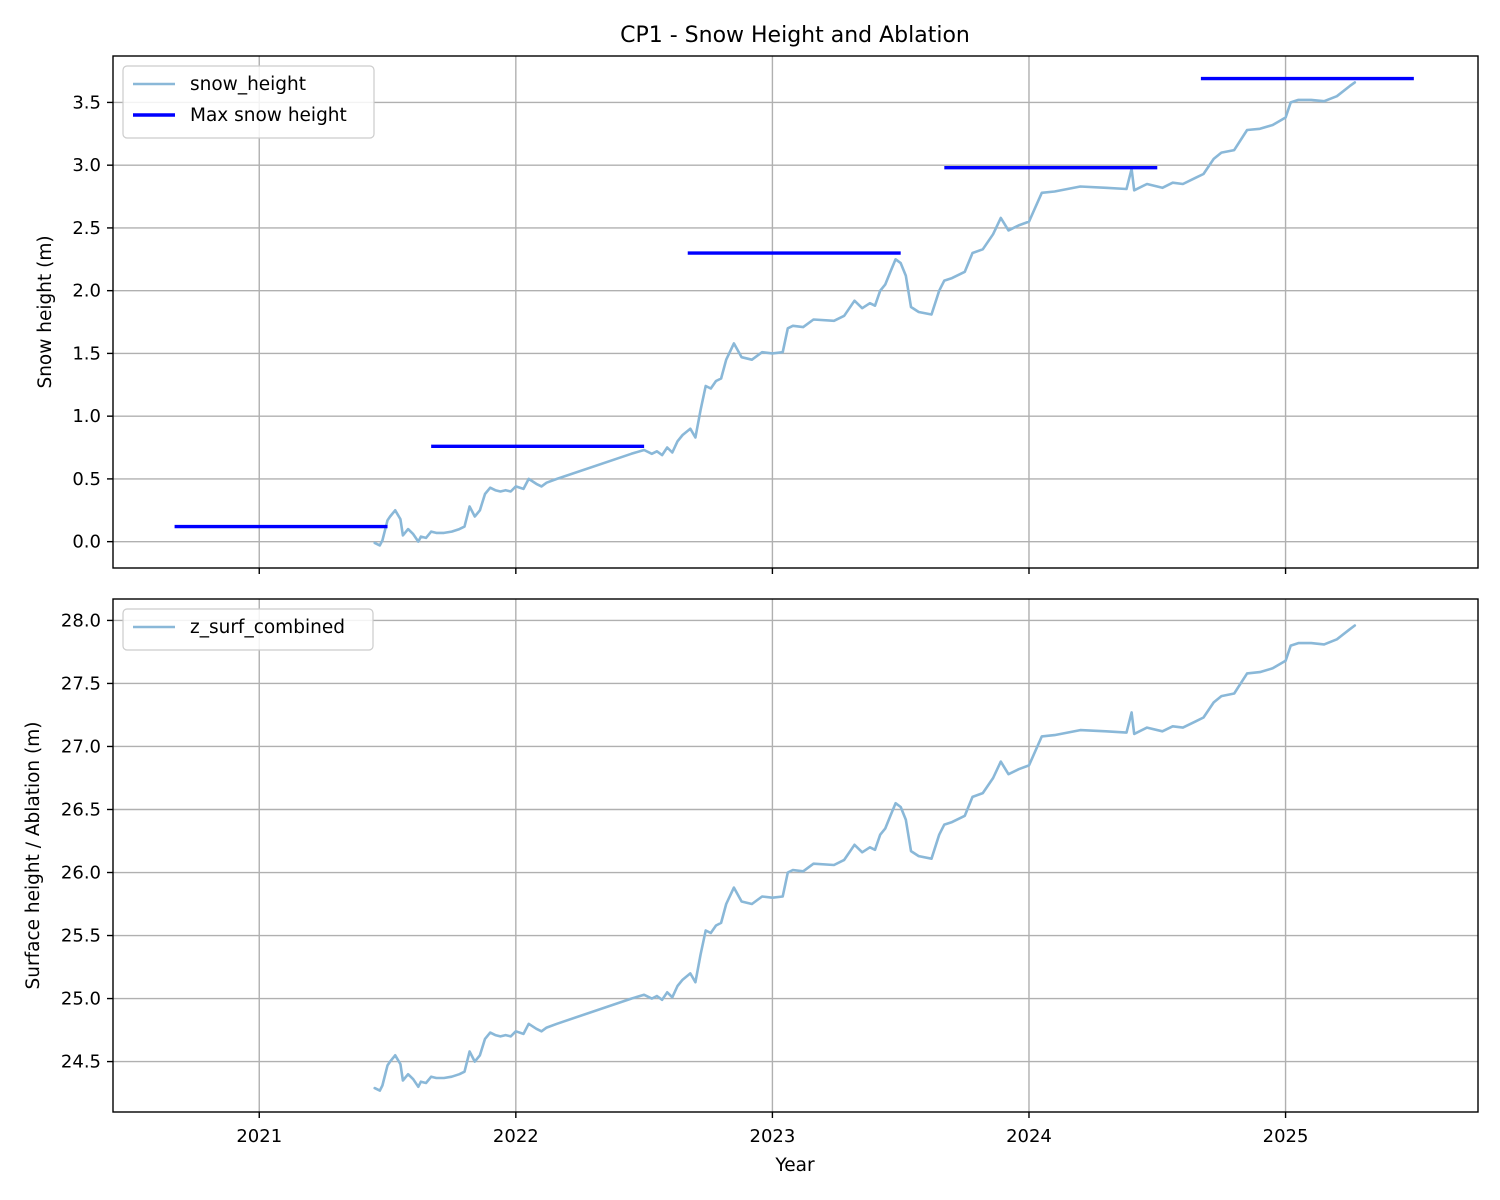 Image resolution: width=1500 pixels, height=1200 pixels. I want to click on surface-height-y-ticks: 24.5 25.0 25.5 26.0 26.5 27.0 27.5 28.0, so click(87, 841).